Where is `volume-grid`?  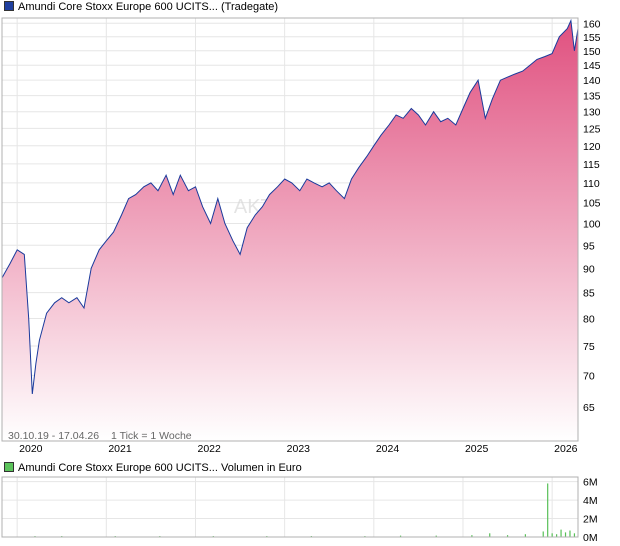
volume-grid is located at coordinates (290, 507).